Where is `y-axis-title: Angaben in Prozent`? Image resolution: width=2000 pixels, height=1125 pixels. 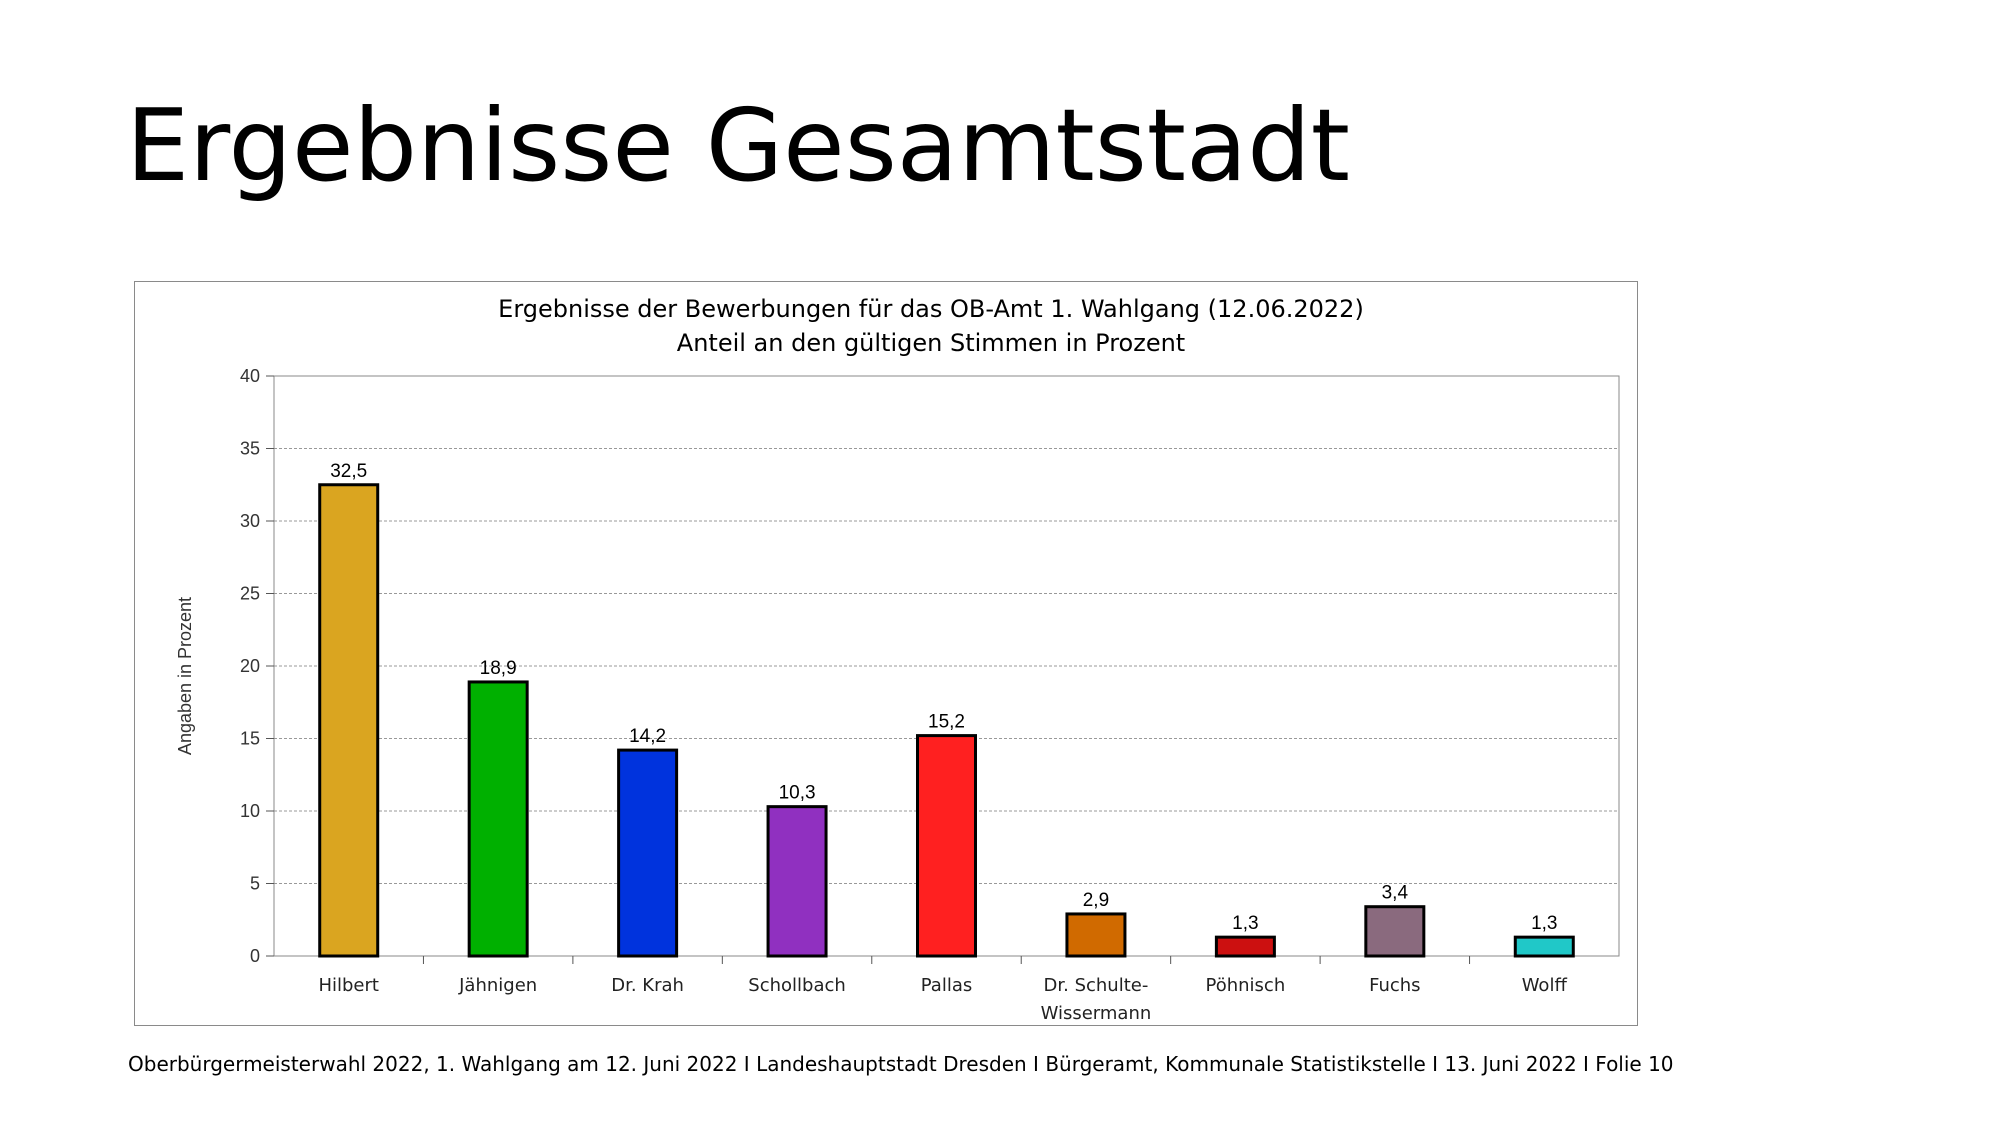 y-axis-title: Angaben in Prozent is located at coordinates (185, 676).